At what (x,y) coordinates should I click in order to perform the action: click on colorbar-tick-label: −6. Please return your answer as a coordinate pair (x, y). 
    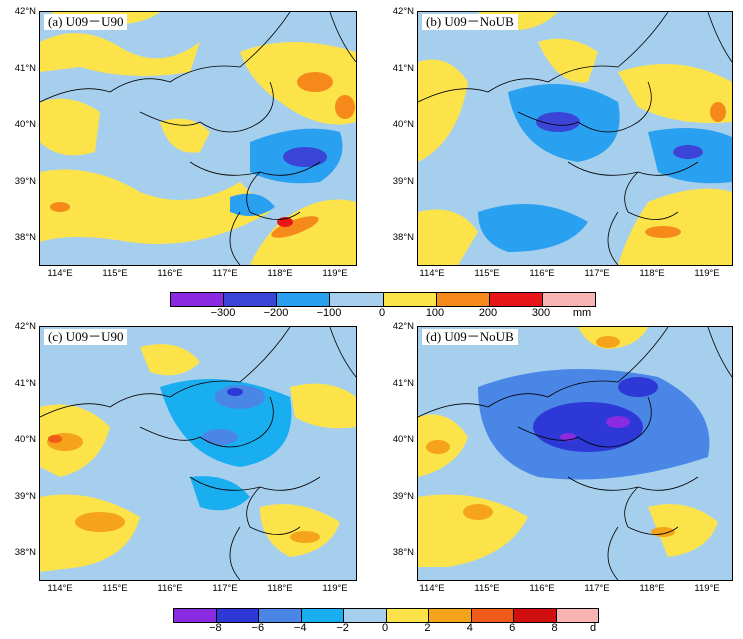
    Looking at the image, I should click on (258, 628).